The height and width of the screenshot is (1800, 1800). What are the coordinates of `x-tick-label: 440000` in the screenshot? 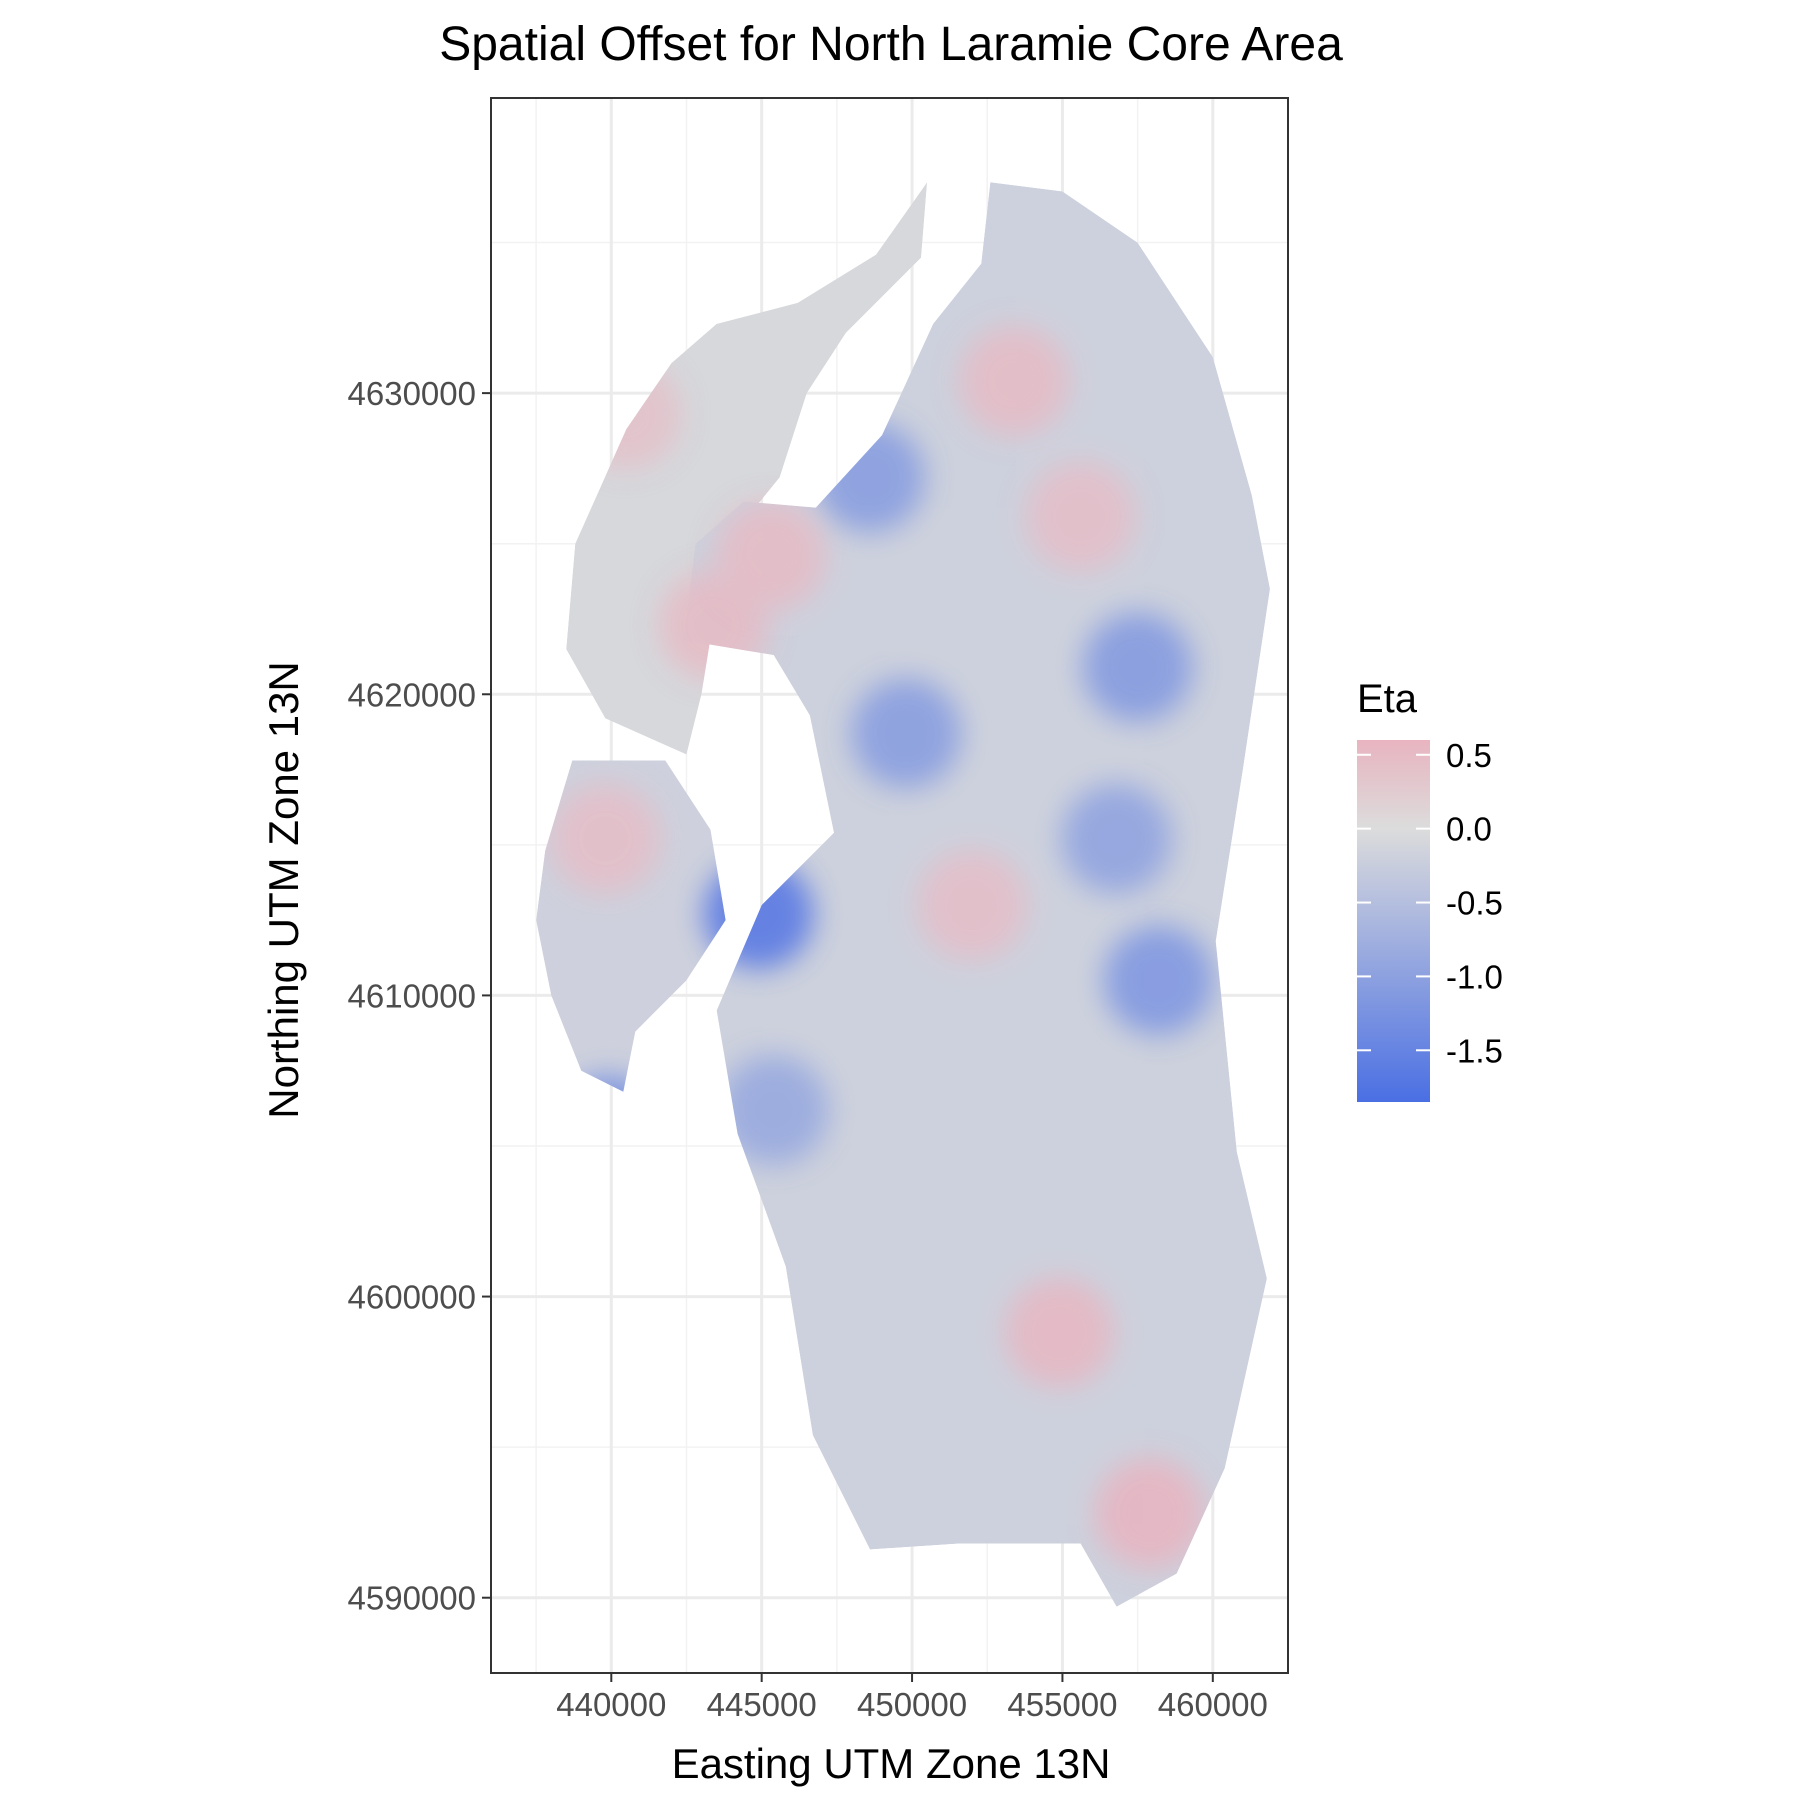 It's located at (611, 1704).